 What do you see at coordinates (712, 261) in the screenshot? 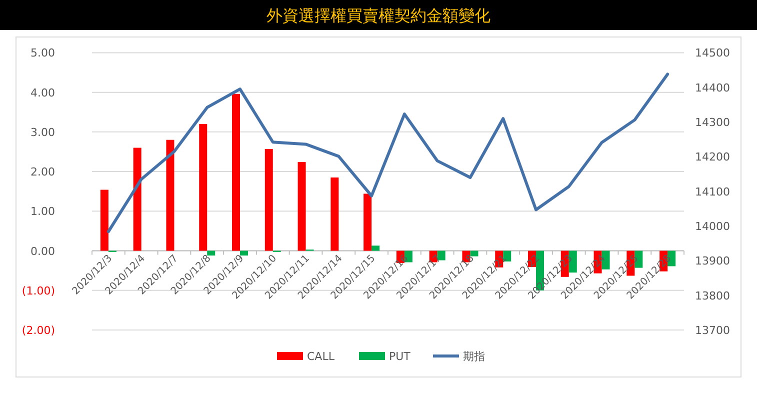
I see `y2-tick-label: 13900` at bounding box center [712, 261].